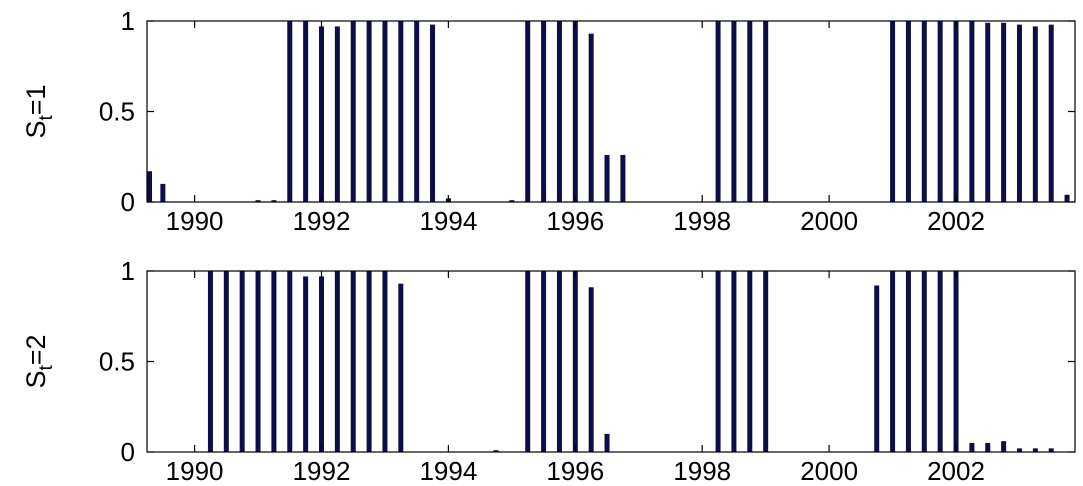 The image size is (1083, 486). I want to click on y-axis-label: St=2, so click(39, 361).